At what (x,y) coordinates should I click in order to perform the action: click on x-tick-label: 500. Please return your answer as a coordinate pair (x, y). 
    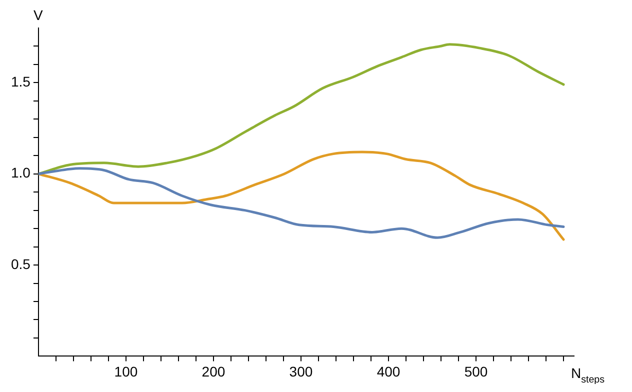
    Looking at the image, I should click on (476, 371).